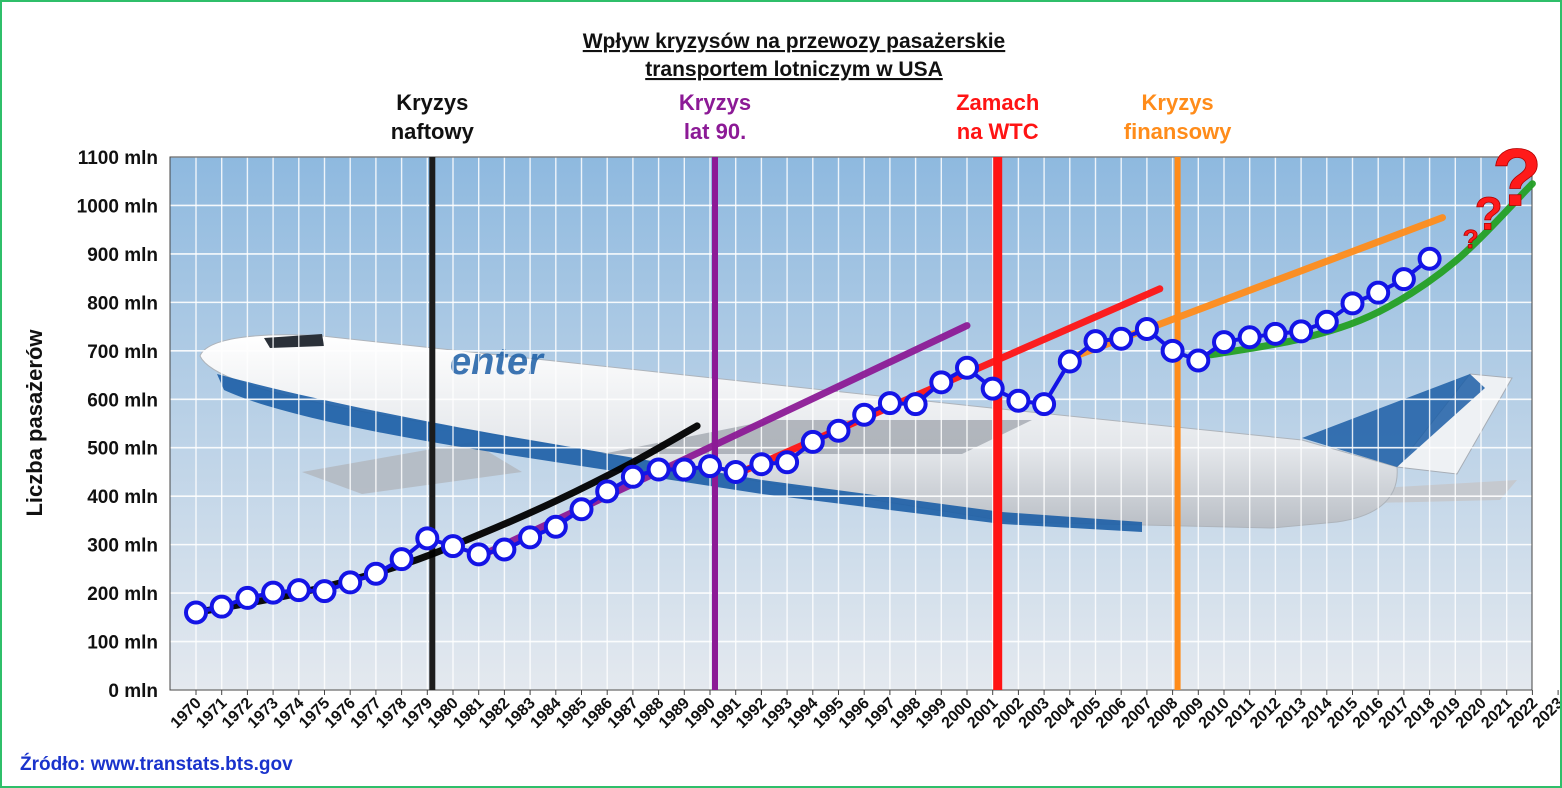 Image resolution: width=1562 pixels, height=788 pixels. What do you see at coordinates (122, 449) in the screenshot?
I see `y-tick-label: 500 mln` at bounding box center [122, 449].